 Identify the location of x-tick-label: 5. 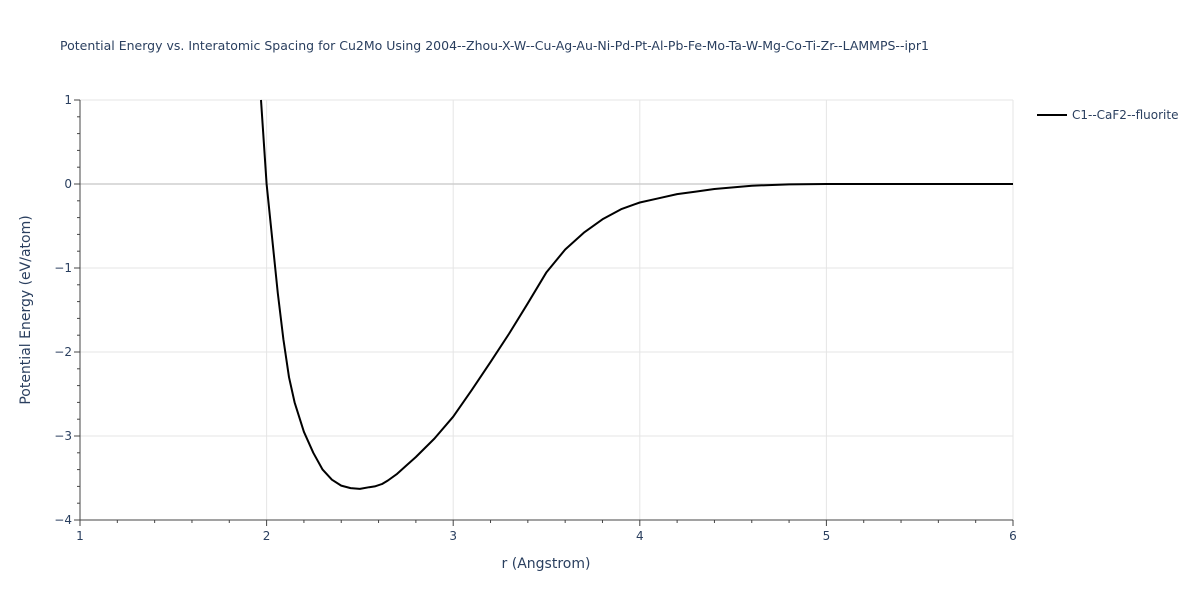
(827, 536).